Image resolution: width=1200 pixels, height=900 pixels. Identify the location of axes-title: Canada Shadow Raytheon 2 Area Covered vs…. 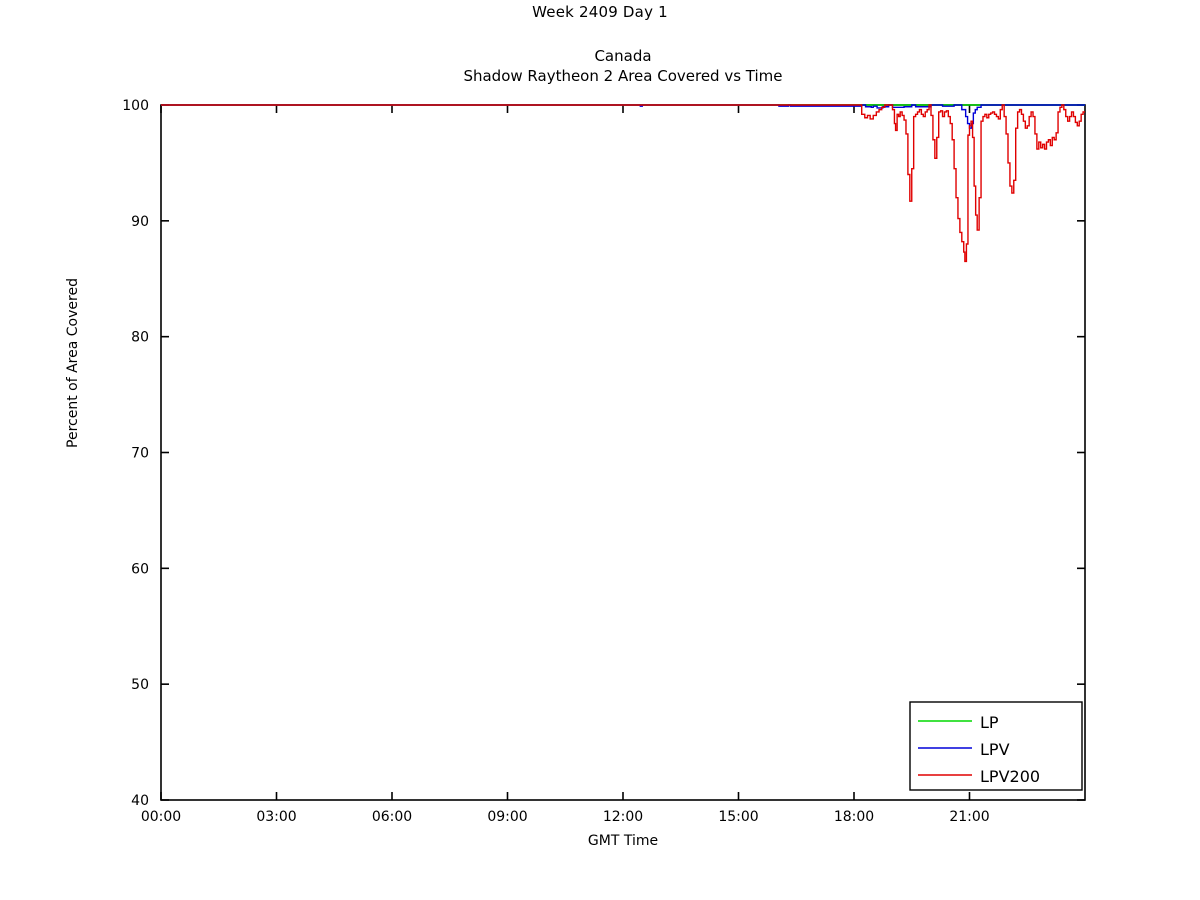
(623, 66).